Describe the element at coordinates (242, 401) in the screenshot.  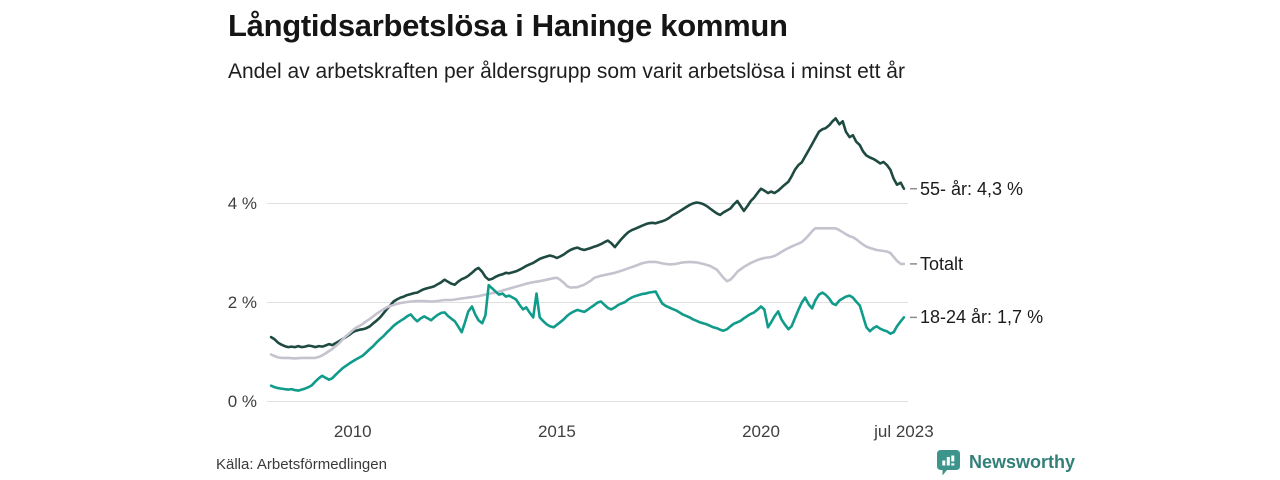
I see `y-axis-tick-0: 0 %` at that location.